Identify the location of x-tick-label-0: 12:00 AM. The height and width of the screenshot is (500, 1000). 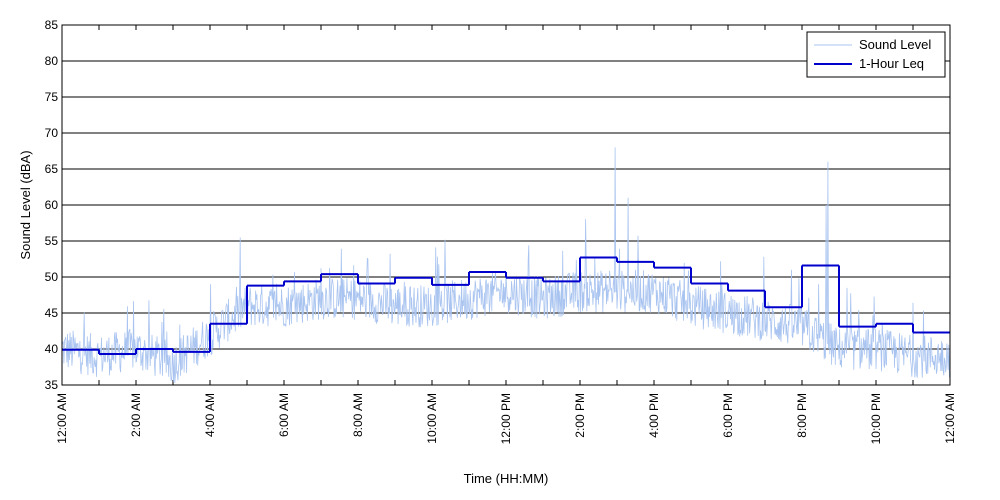
(62, 418).